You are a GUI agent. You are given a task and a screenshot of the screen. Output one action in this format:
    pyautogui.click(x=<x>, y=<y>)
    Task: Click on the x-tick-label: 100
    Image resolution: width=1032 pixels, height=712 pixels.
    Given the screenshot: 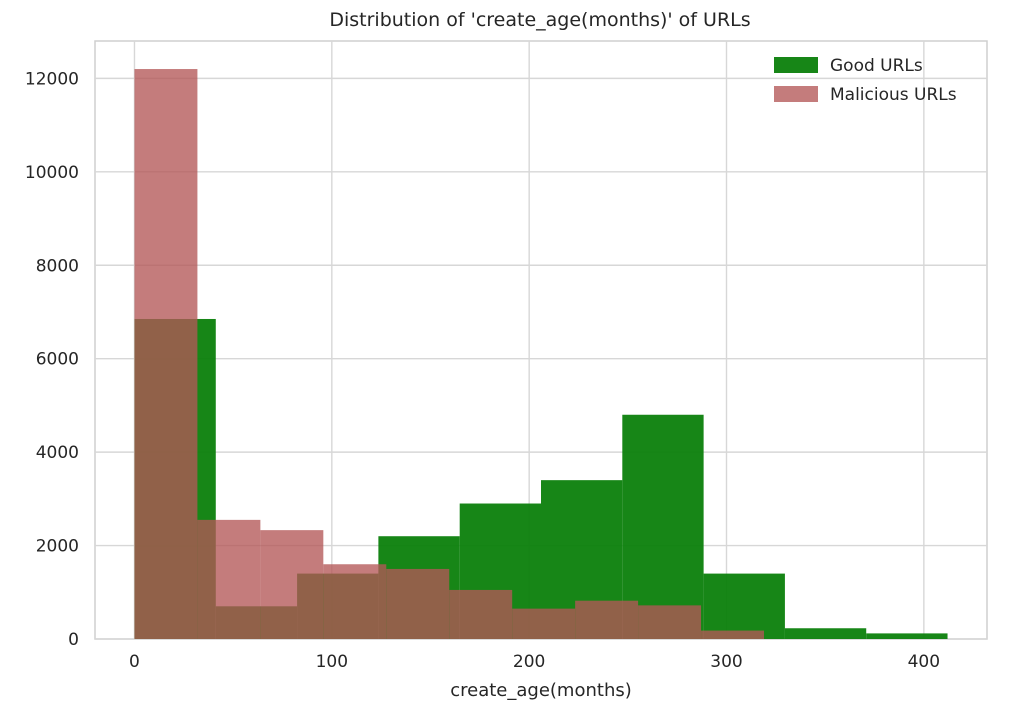 What is the action you would take?
    pyautogui.click(x=332, y=662)
    